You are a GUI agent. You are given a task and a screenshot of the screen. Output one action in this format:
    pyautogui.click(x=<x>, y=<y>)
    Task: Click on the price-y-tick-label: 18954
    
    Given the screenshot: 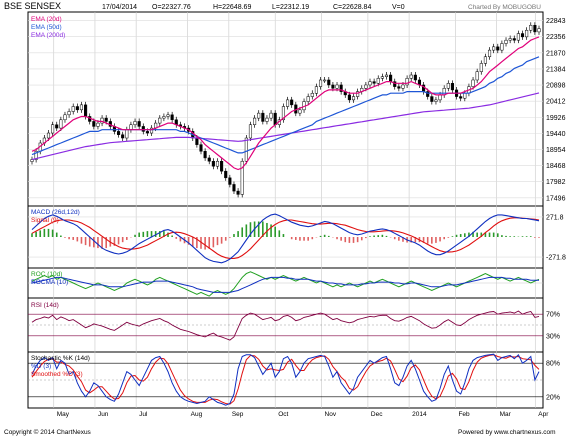 What is the action you would take?
    pyautogui.click(x=556, y=150)
    